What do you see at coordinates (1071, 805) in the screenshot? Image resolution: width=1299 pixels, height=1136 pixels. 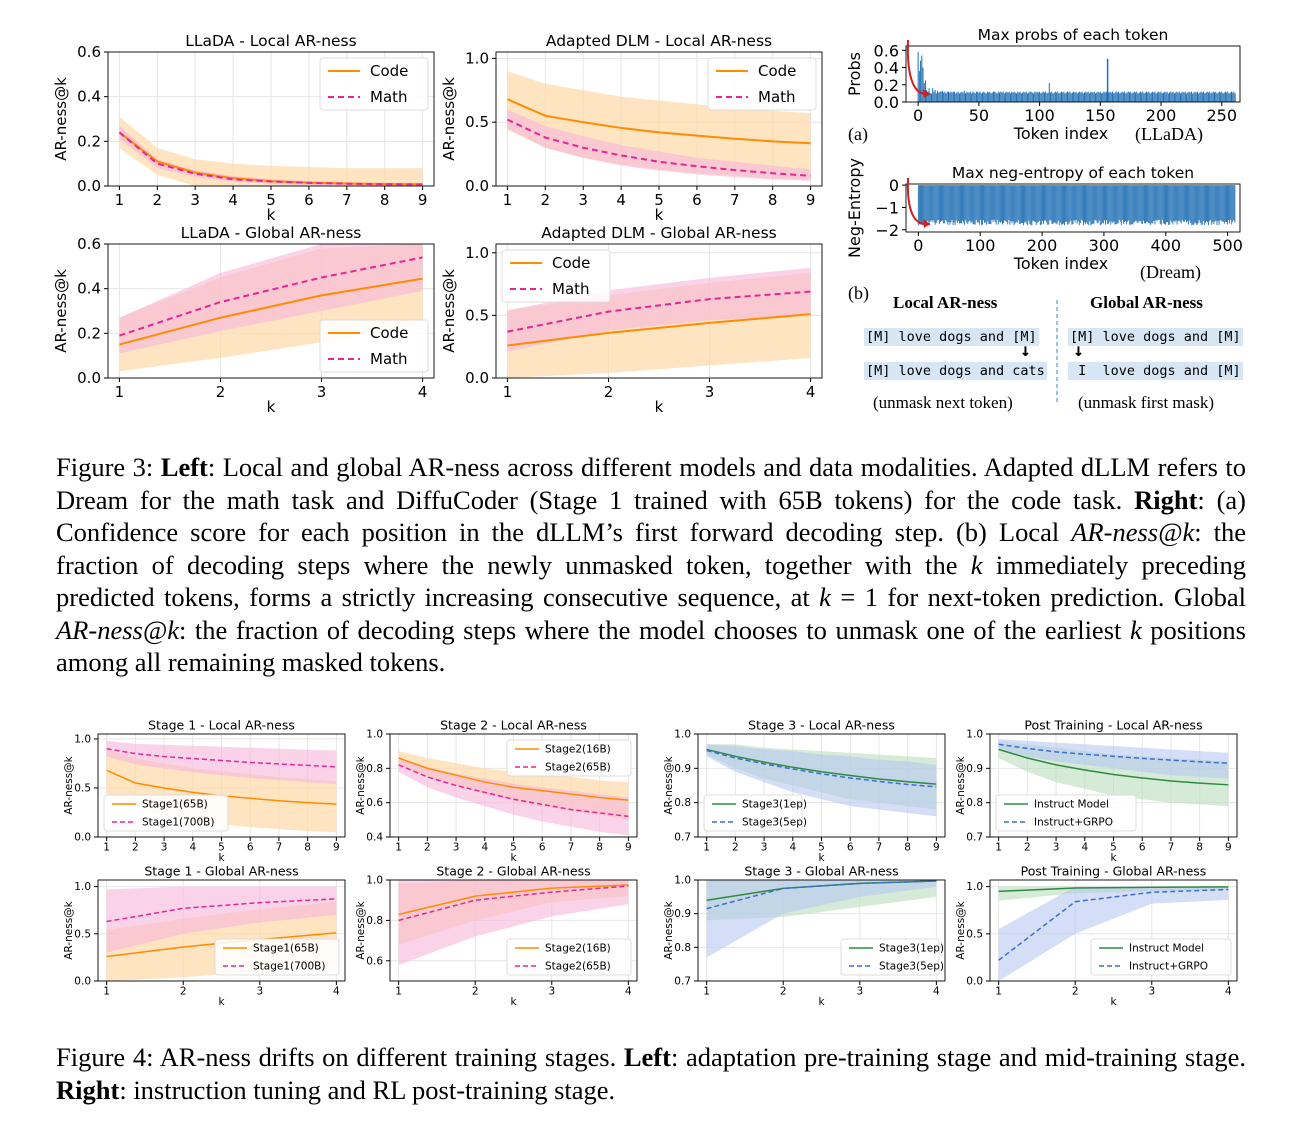 I see `legend-label: Instruct Model` at bounding box center [1071, 805].